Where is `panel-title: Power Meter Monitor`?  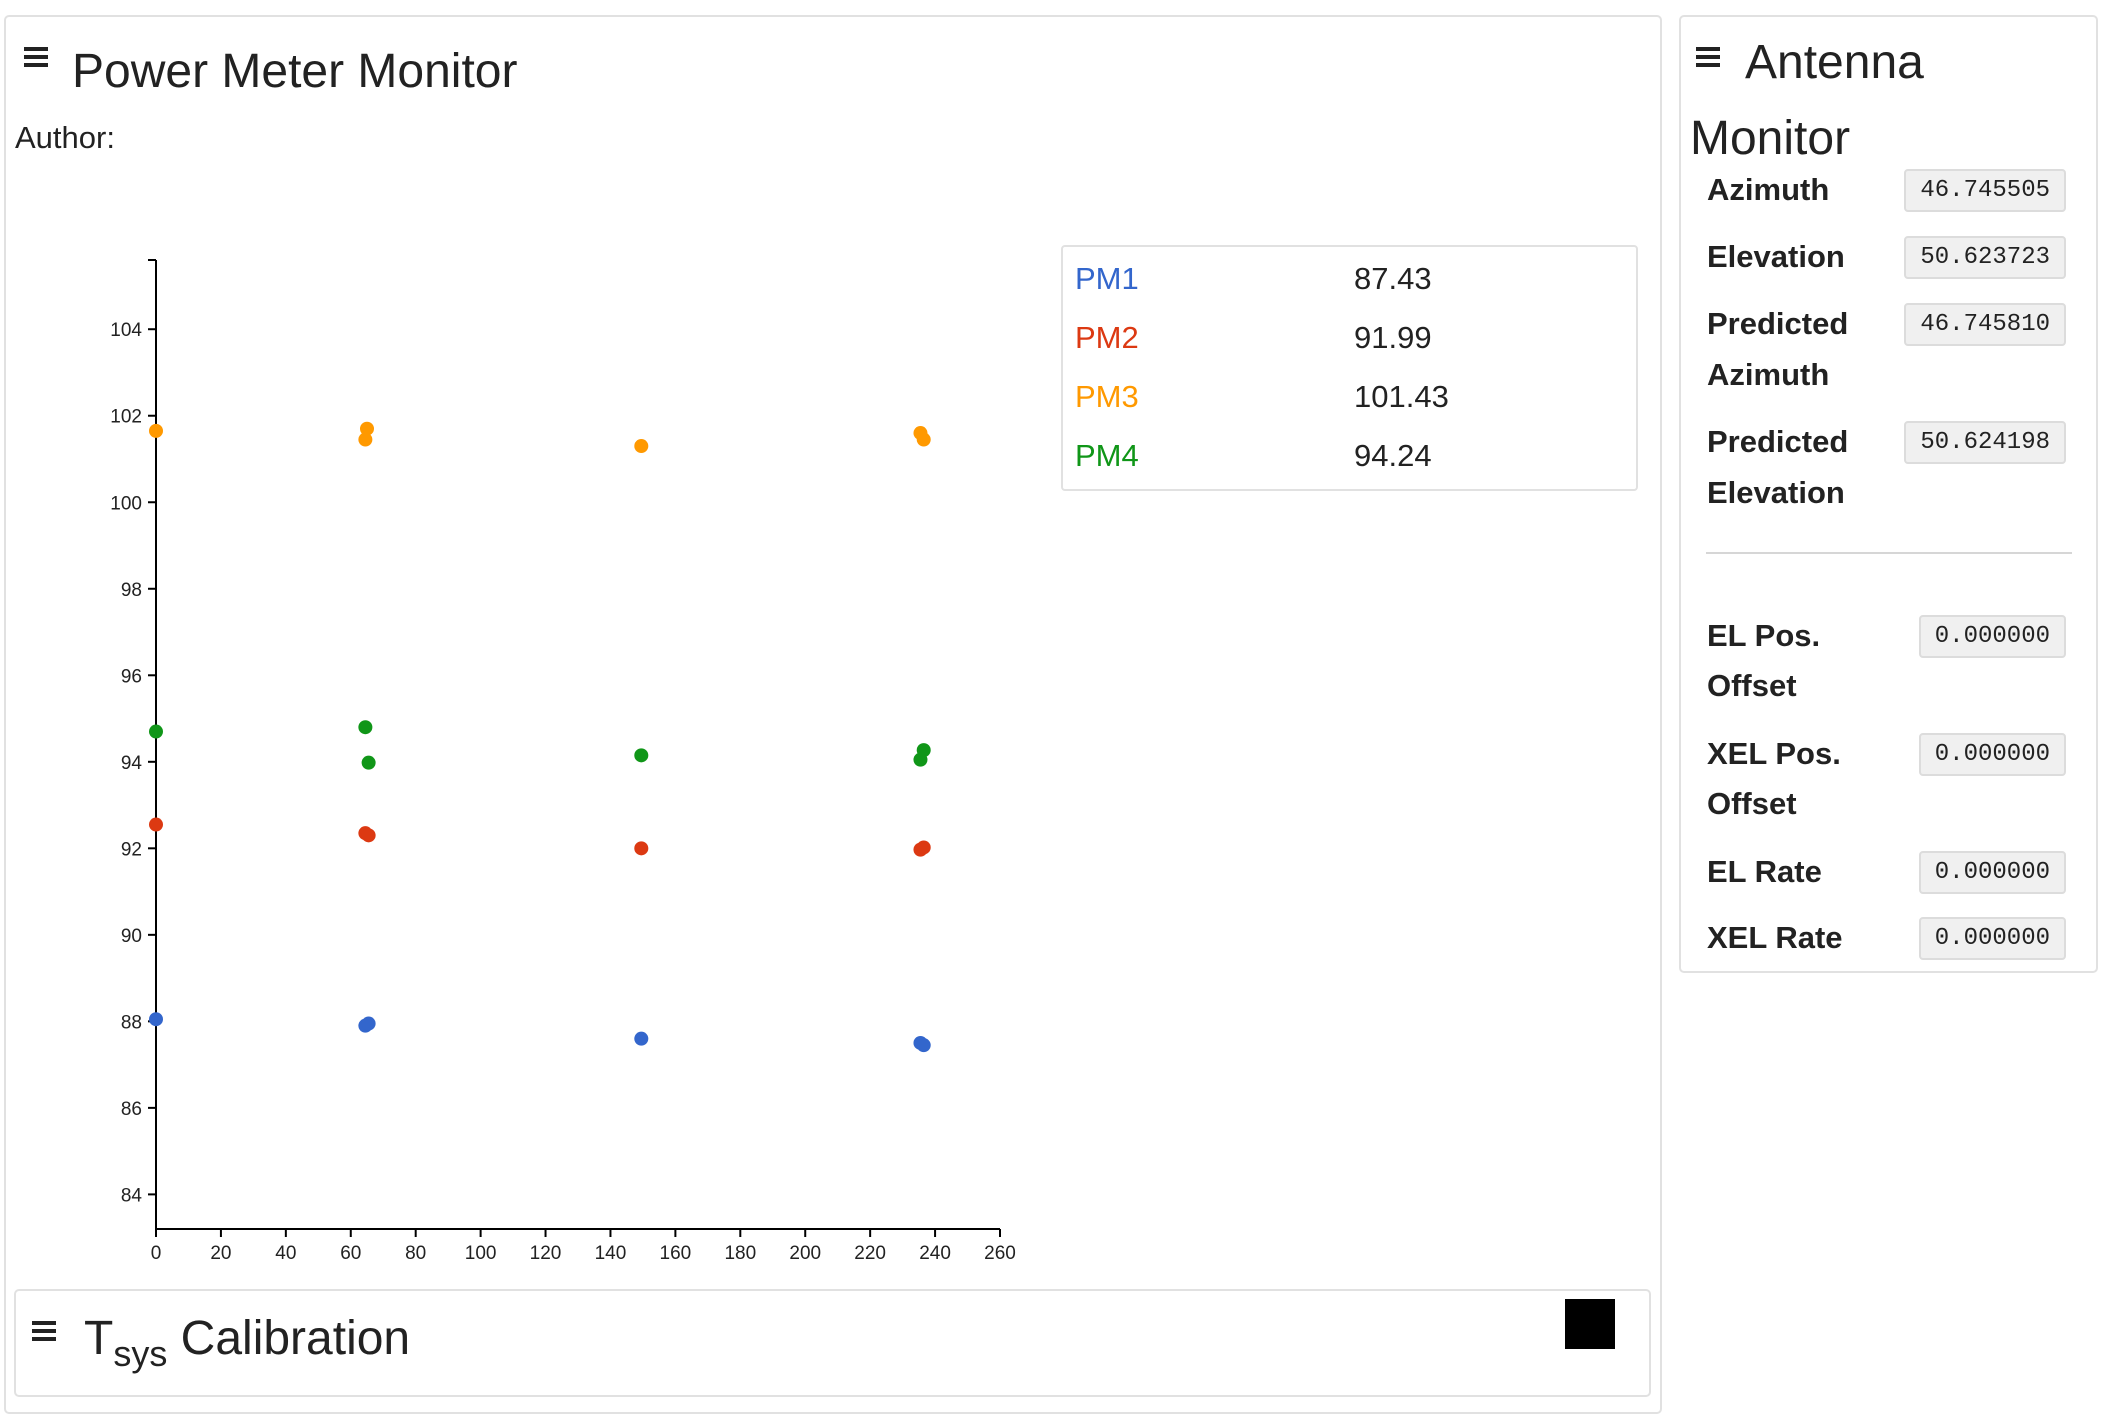
panel-title: Power Meter Monitor is located at coordinates (295, 71).